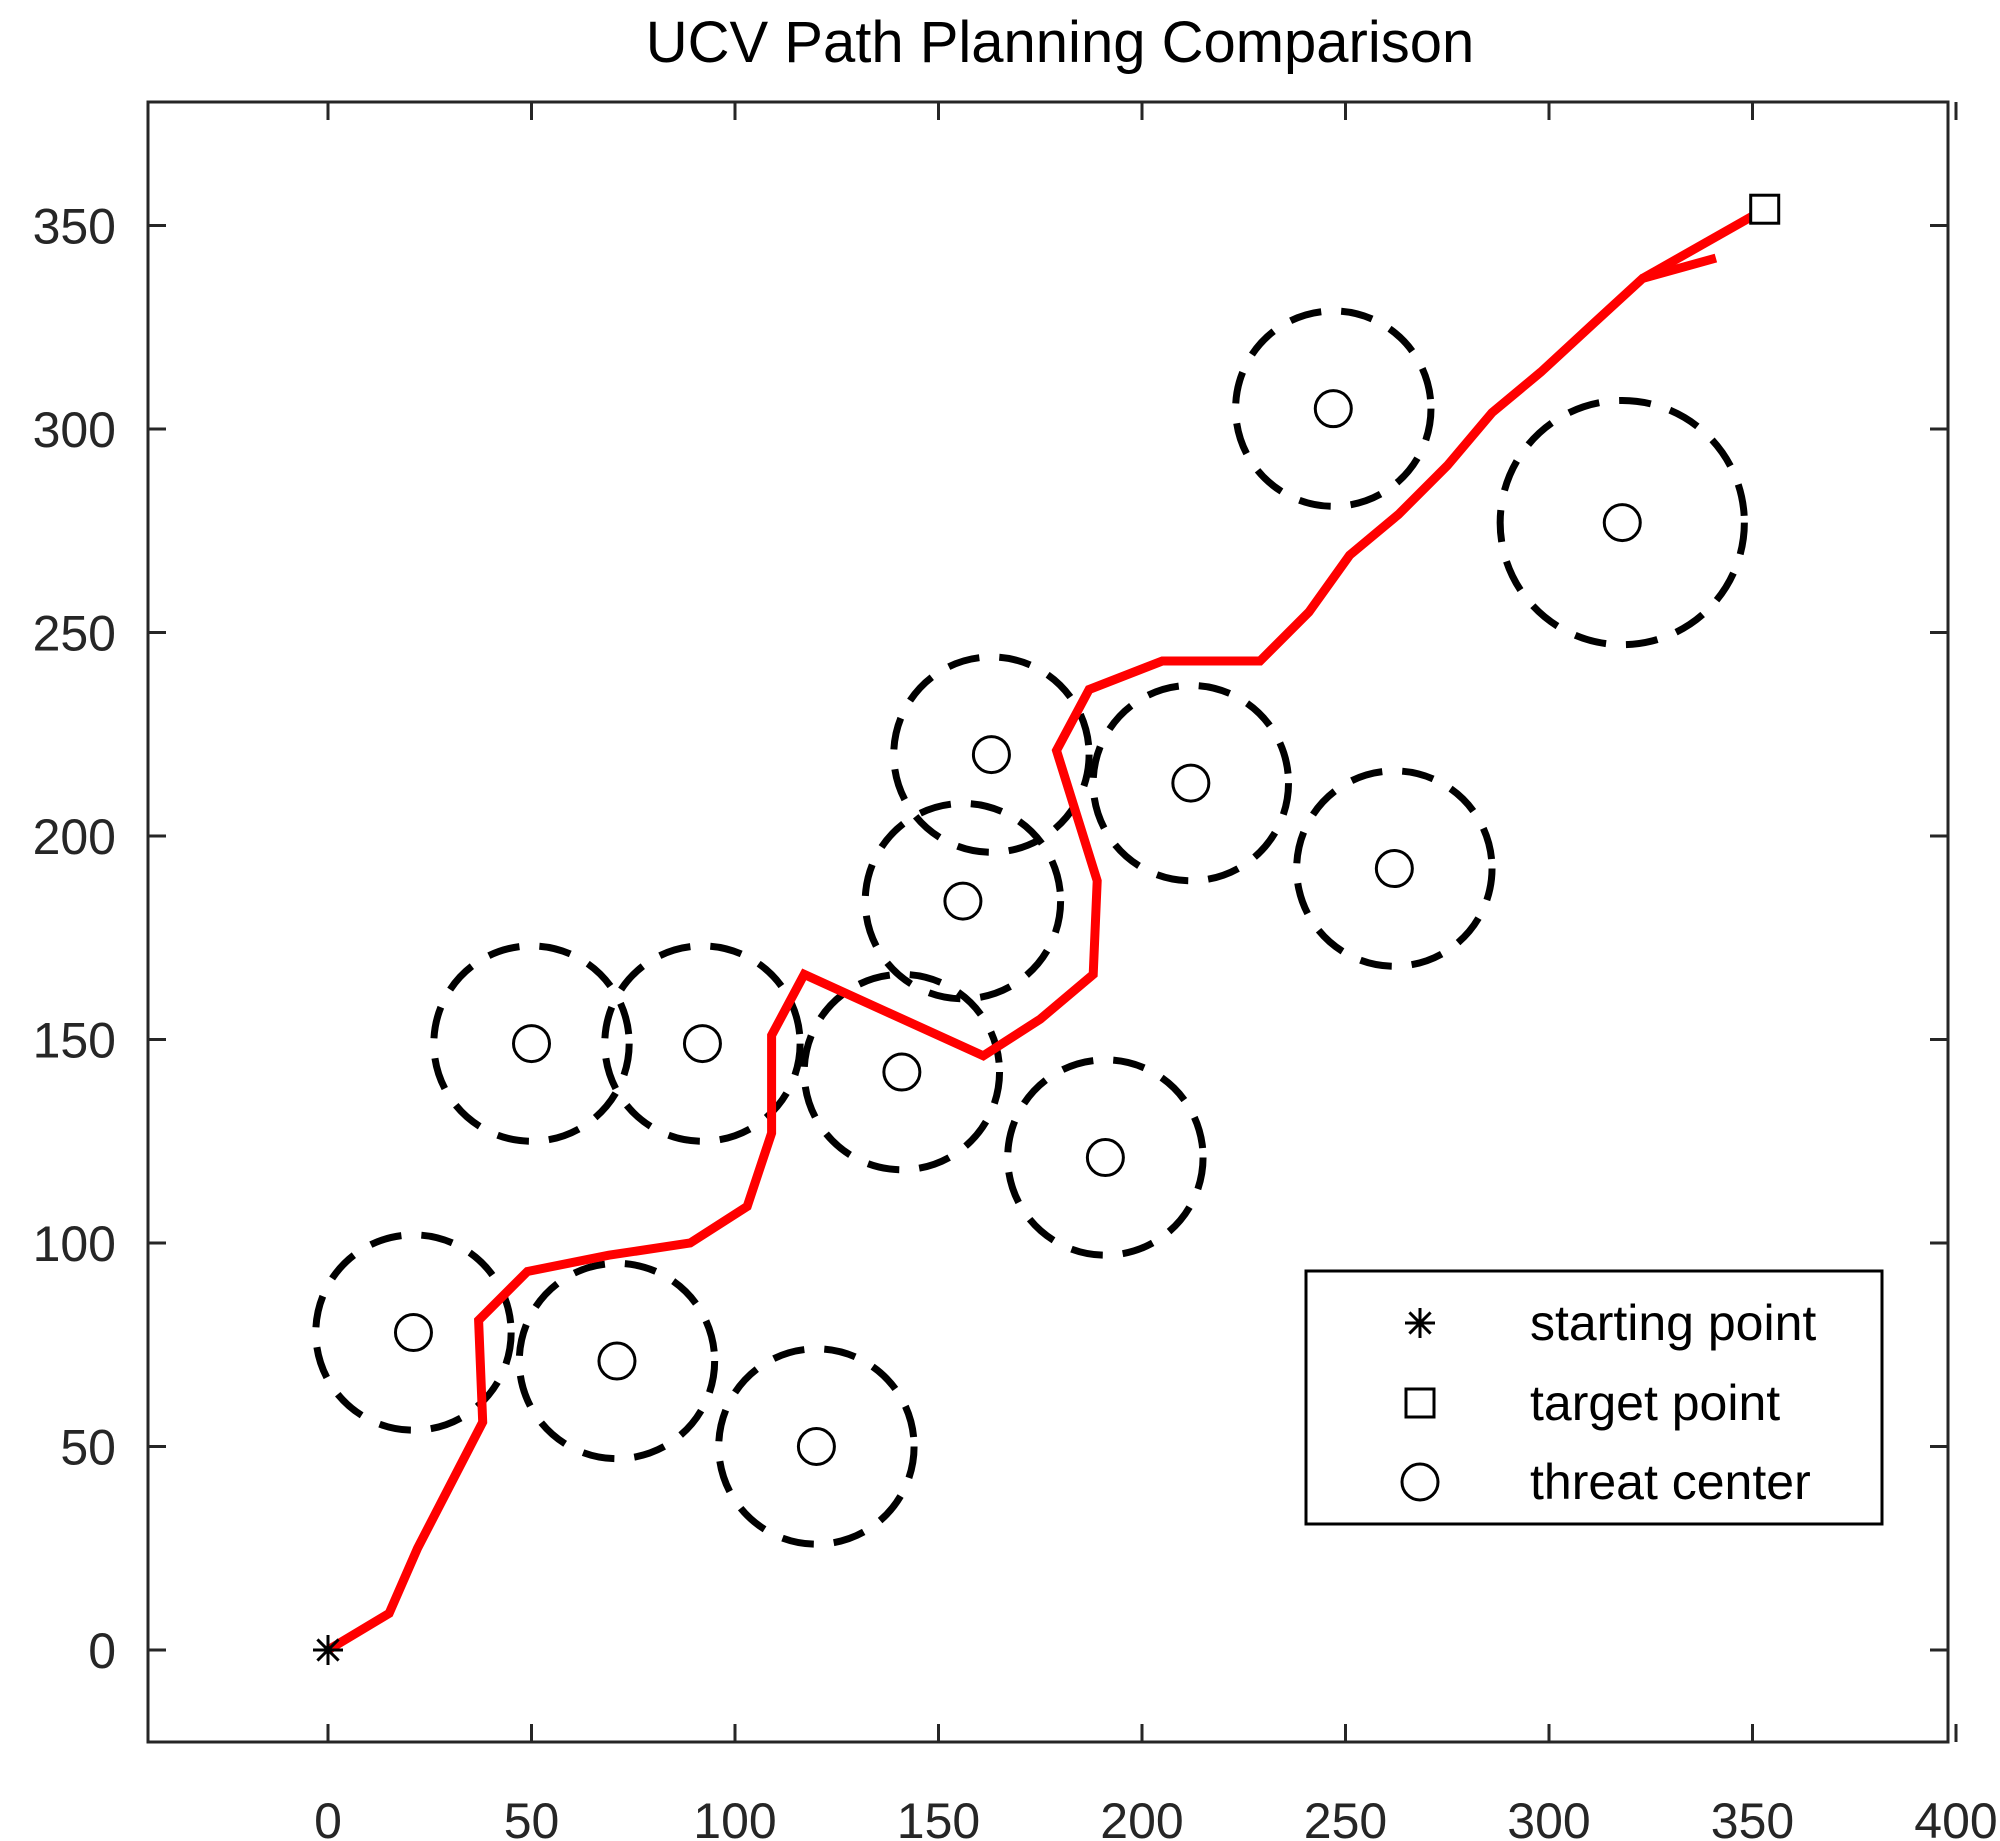  I want to click on x-tick-label: 0, so click(328, 1817).